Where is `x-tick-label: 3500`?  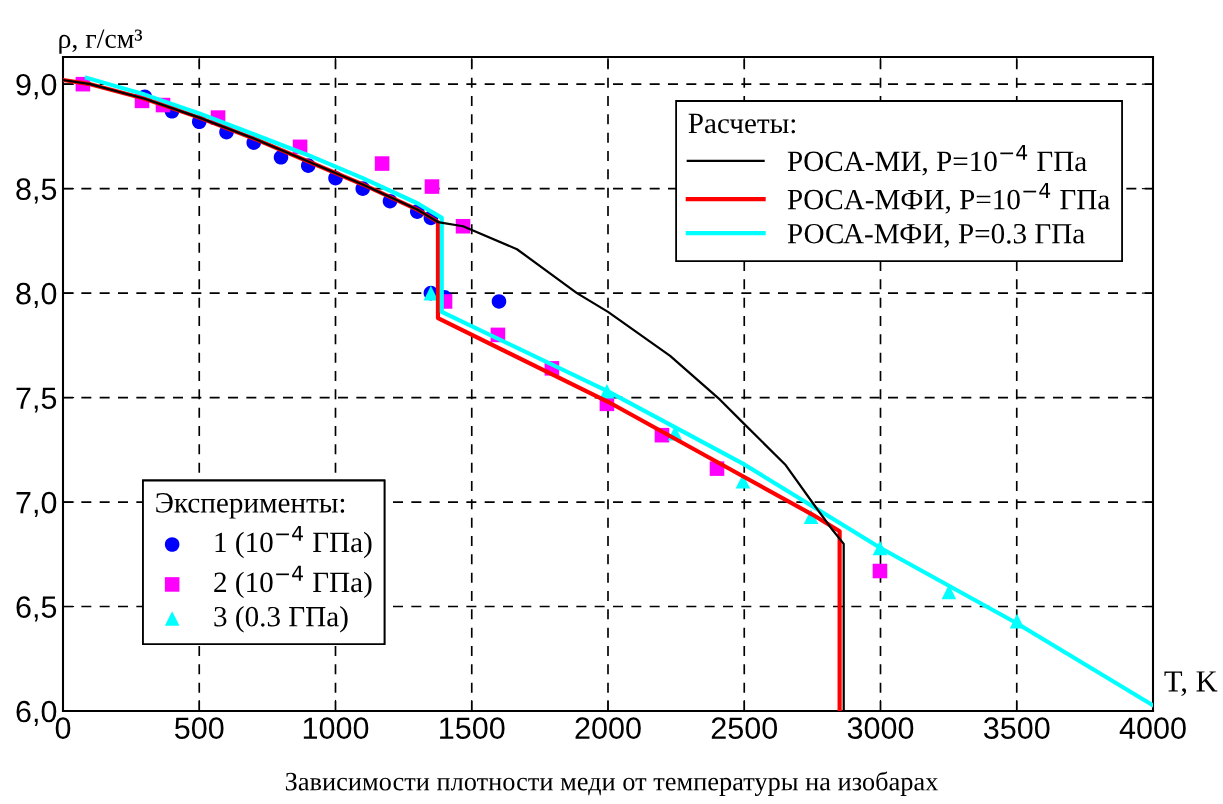 x-tick-label: 3500 is located at coordinates (1016, 728).